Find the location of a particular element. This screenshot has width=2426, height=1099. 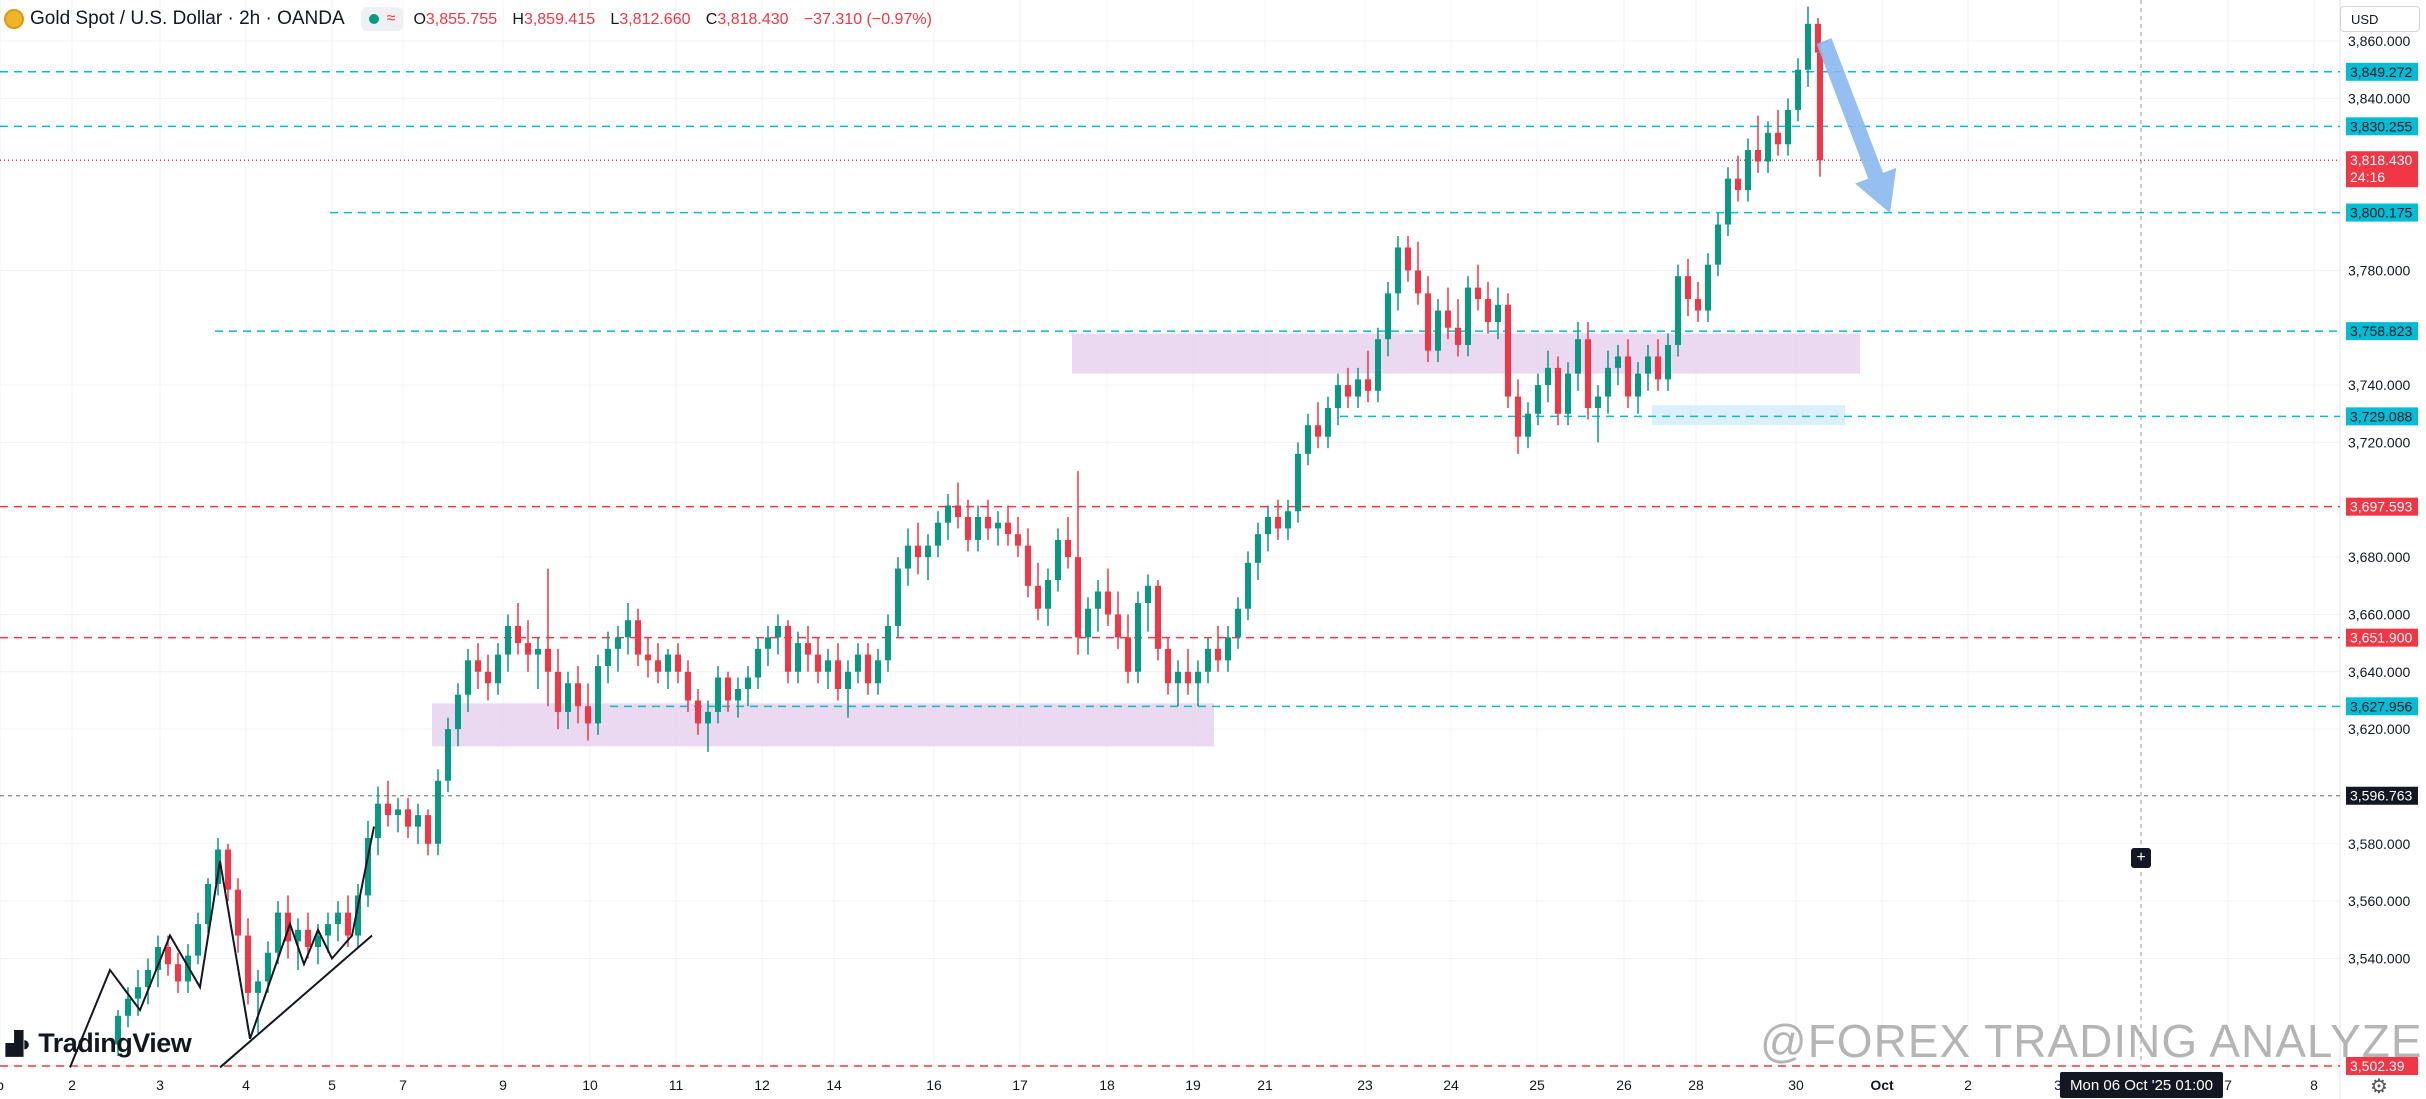

watermark-text: @FOREX TRADING ANALYZER is located at coordinates (2093, 1041).